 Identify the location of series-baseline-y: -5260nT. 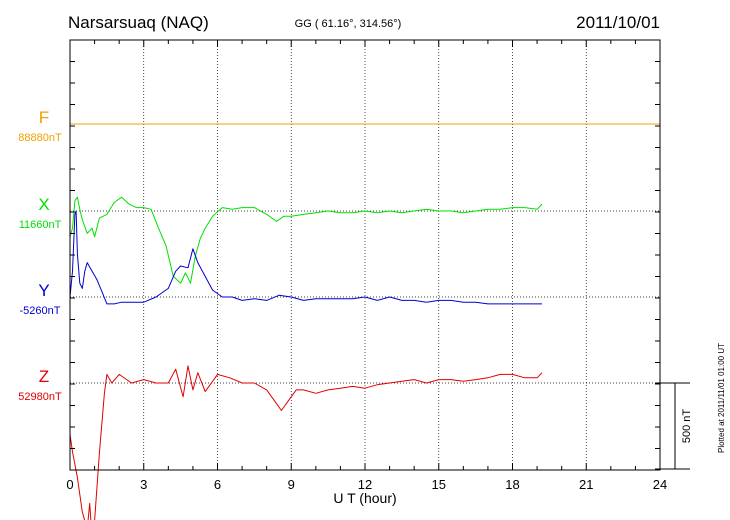
(40, 311).